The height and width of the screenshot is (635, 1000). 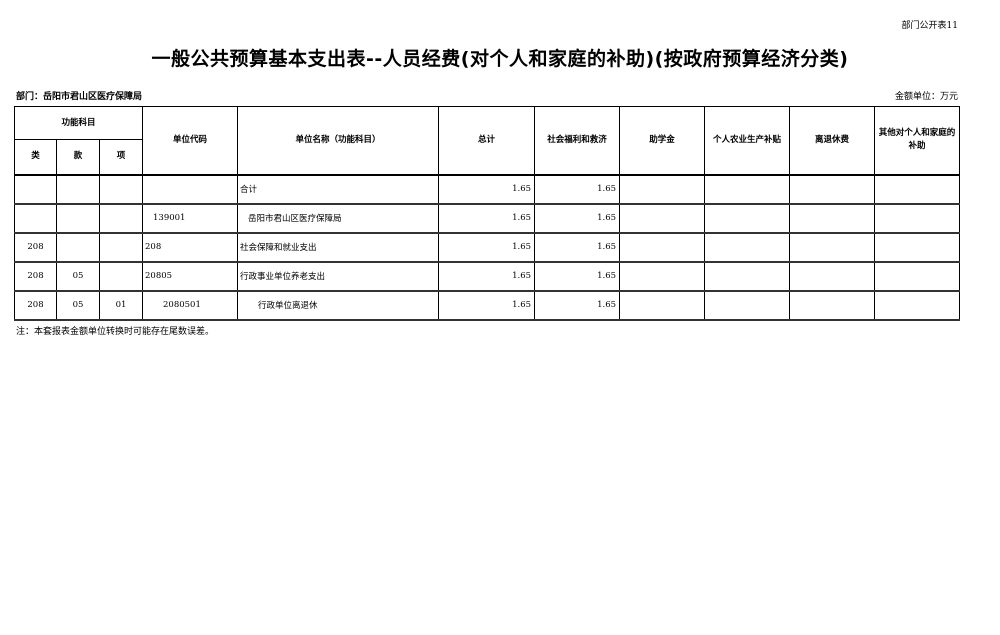 I want to click on table-row: 合计 1.65 1.65, so click(x=487, y=189).